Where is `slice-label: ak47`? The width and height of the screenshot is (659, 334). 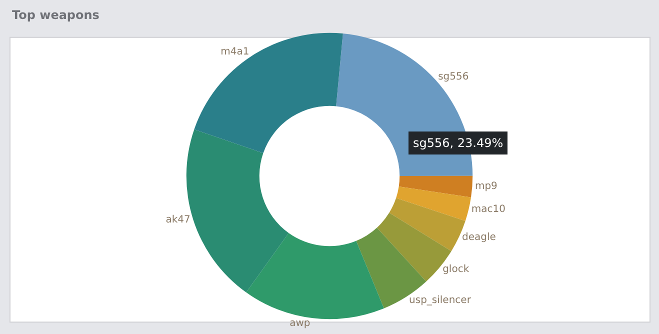
slice-label: ak47 is located at coordinates (178, 220).